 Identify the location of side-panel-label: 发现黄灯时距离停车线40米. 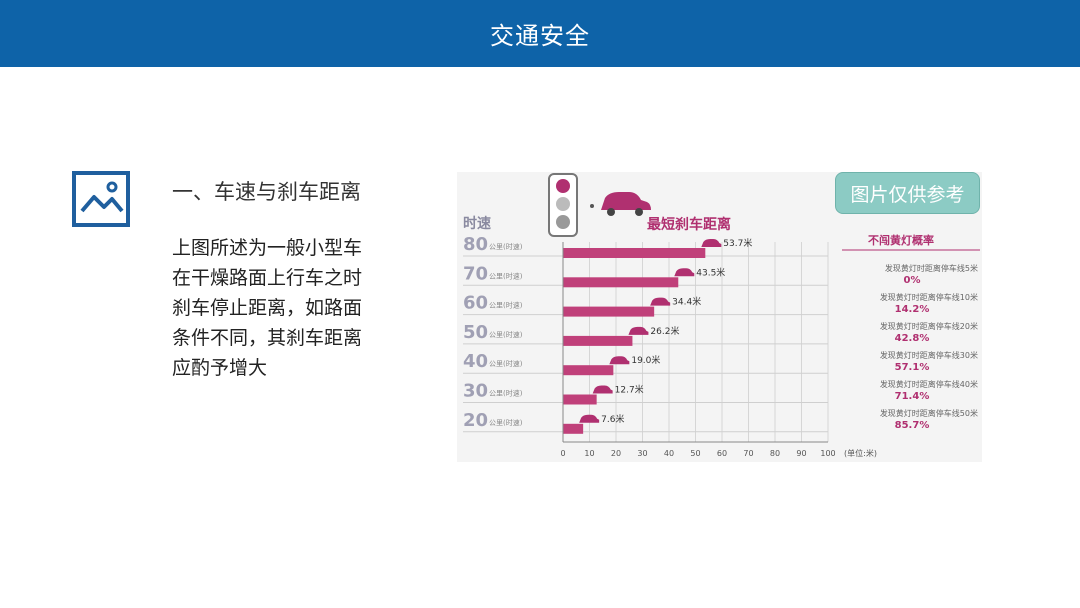
(929, 384).